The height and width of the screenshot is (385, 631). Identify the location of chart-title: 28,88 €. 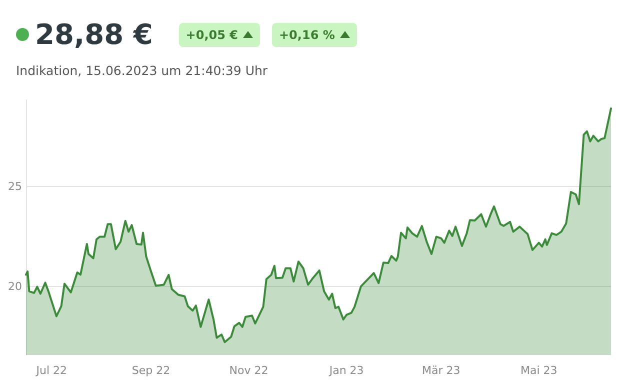
(94, 34).